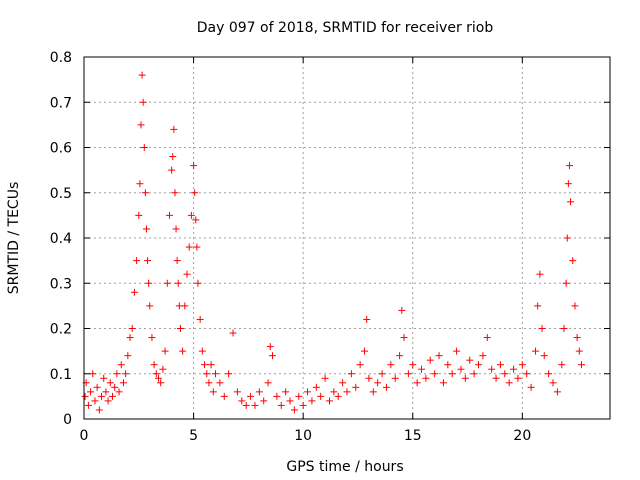 The image size is (640, 480). I want to click on y-tick-label: 0.4, so click(61, 239).